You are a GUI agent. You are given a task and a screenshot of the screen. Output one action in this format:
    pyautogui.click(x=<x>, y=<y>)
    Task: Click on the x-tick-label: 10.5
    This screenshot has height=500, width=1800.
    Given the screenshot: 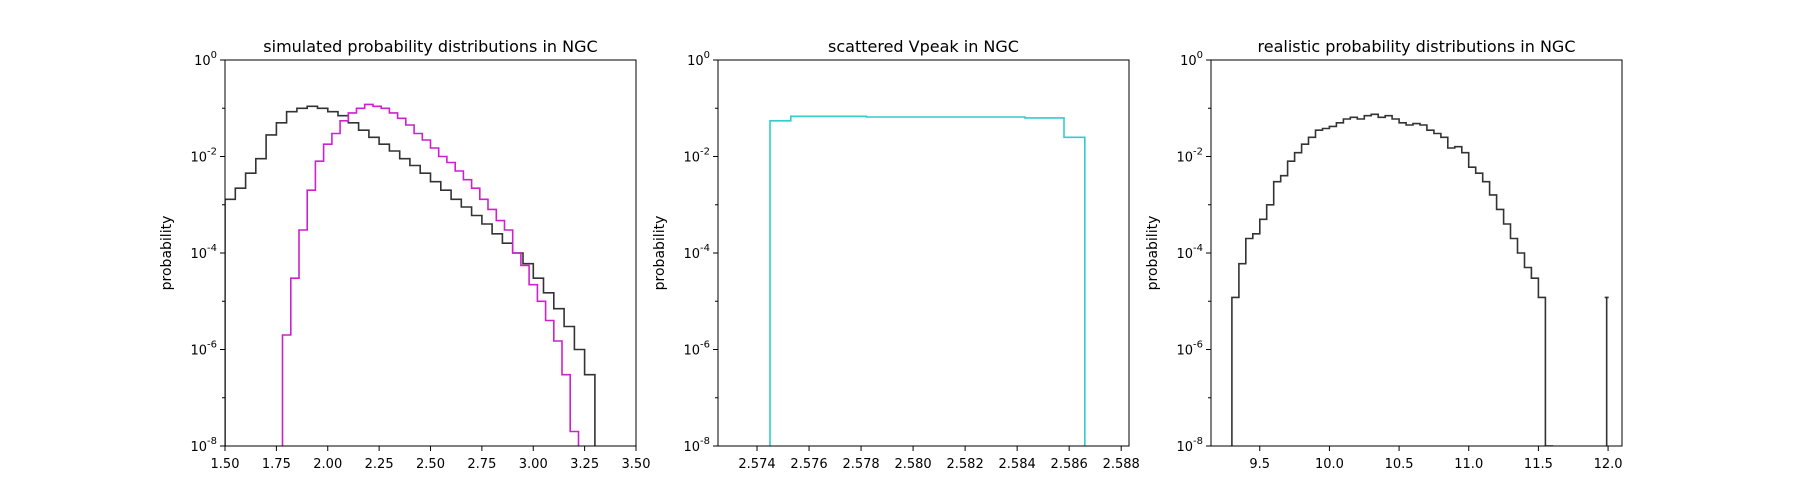 What is the action you would take?
    pyautogui.click(x=1399, y=464)
    